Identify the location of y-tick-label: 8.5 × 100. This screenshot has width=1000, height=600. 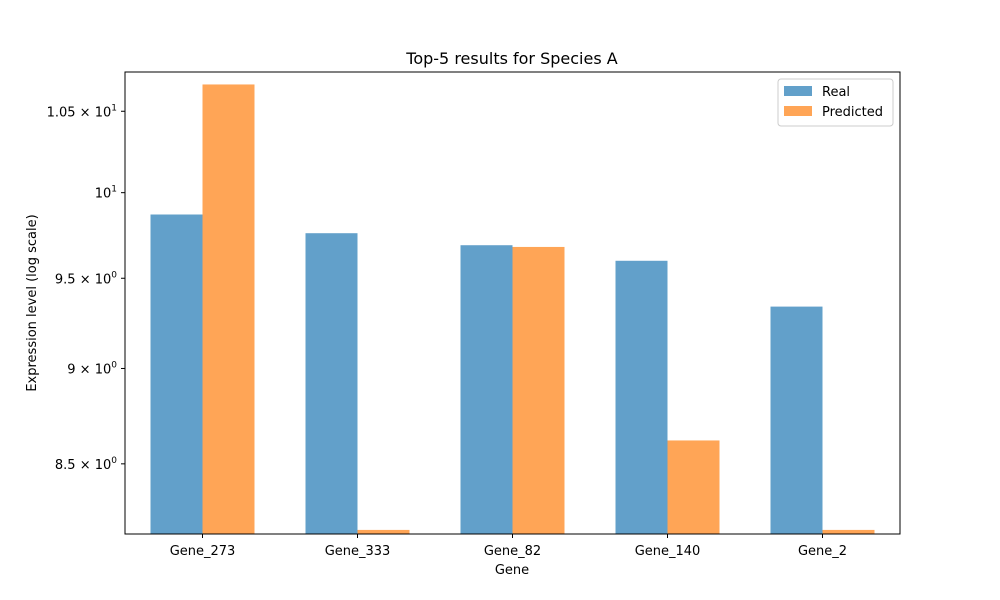
(86, 464).